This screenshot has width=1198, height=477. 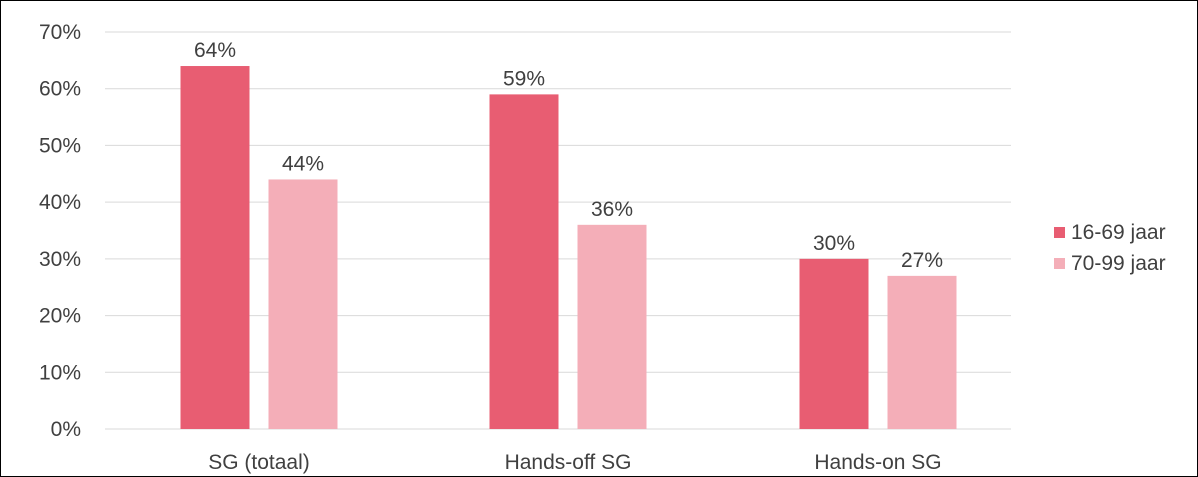 What do you see at coordinates (612, 209) in the screenshot?
I see `data-label: 36%` at bounding box center [612, 209].